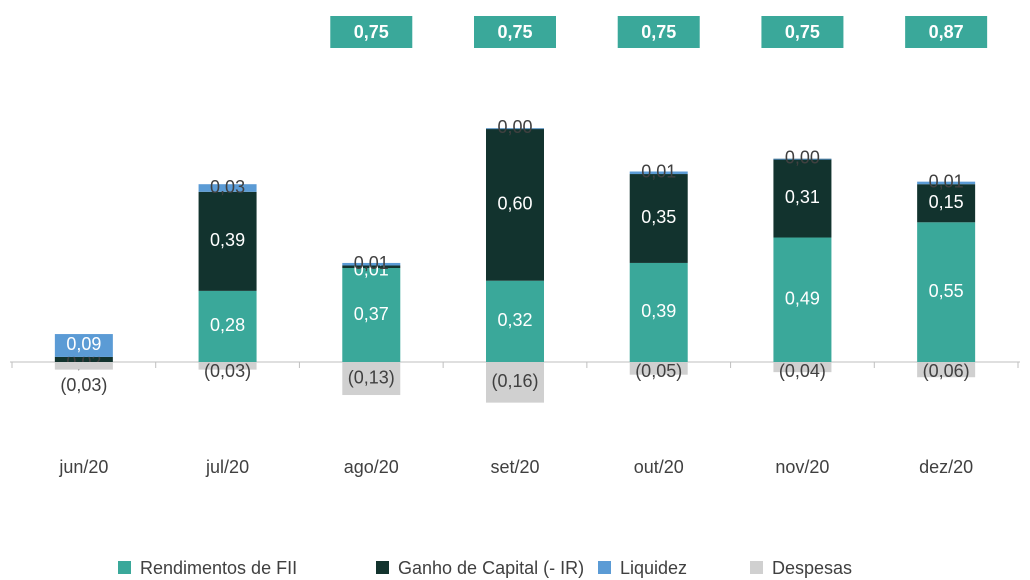 The image size is (1030, 580). I want to click on data-label: 0,28, so click(227, 325).